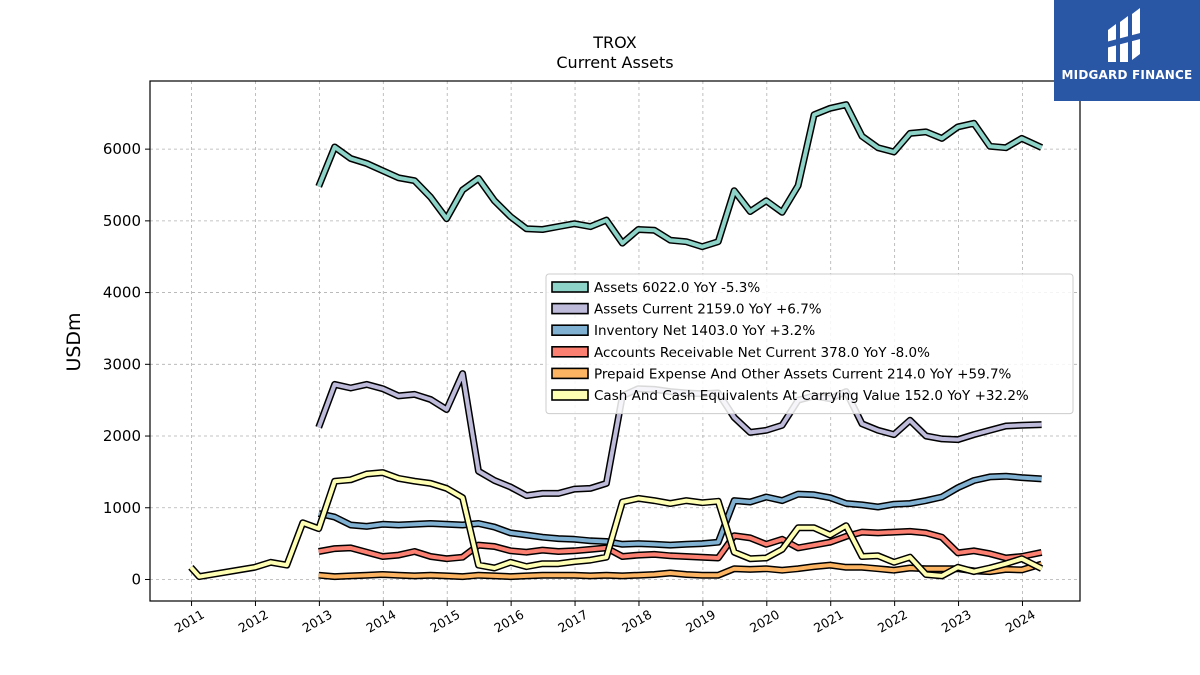 This screenshot has height=675, width=1200. Describe the element at coordinates (572, 621) in the screenshot. I see `x-tick-label: 2017` at that location.